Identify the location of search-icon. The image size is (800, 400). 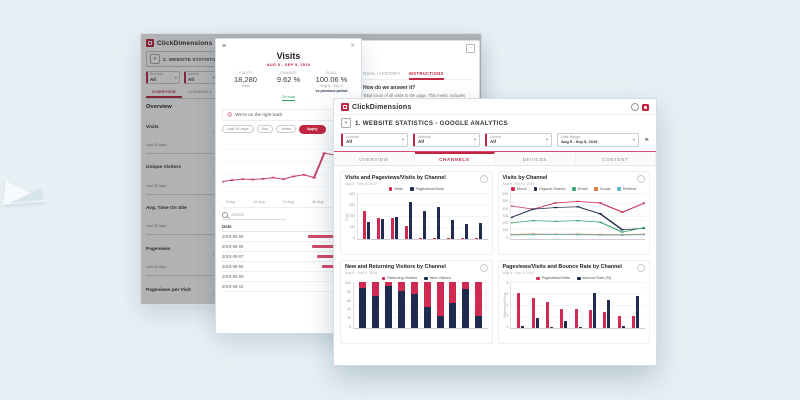
(225, 214).